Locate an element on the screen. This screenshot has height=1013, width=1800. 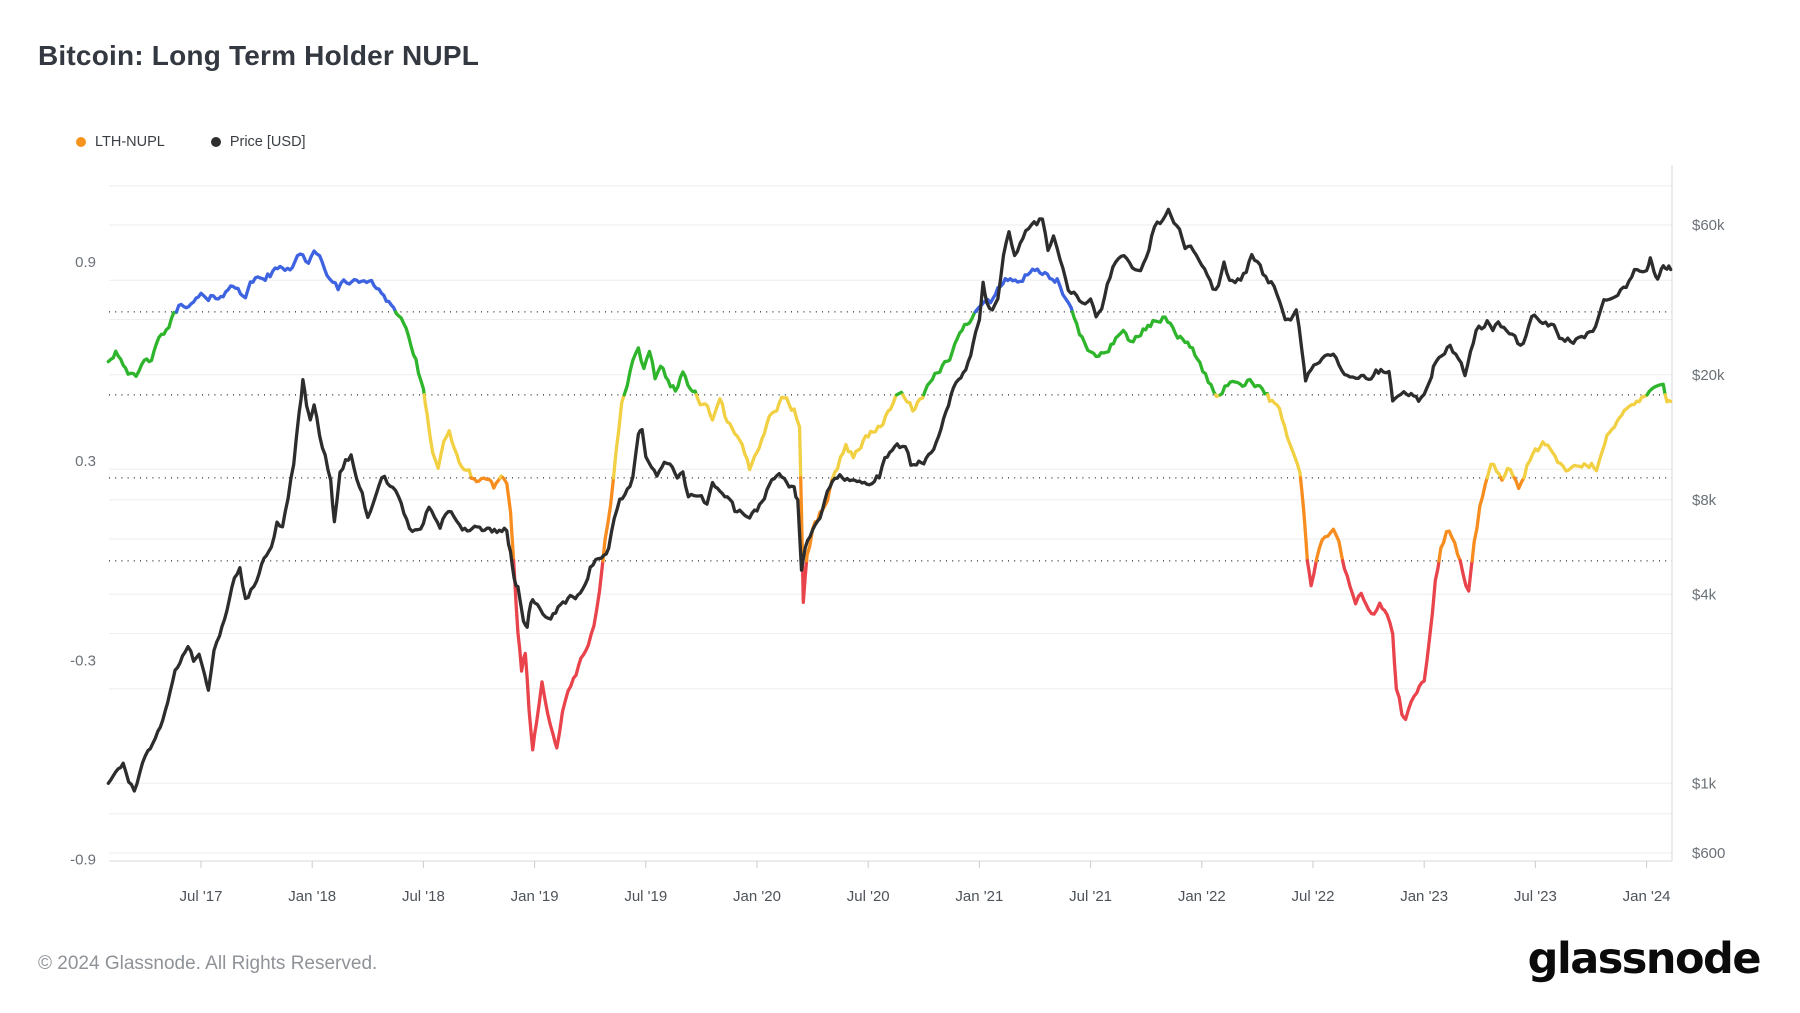
svg-text: Jan '23 is located at coordinates (1424, 896).